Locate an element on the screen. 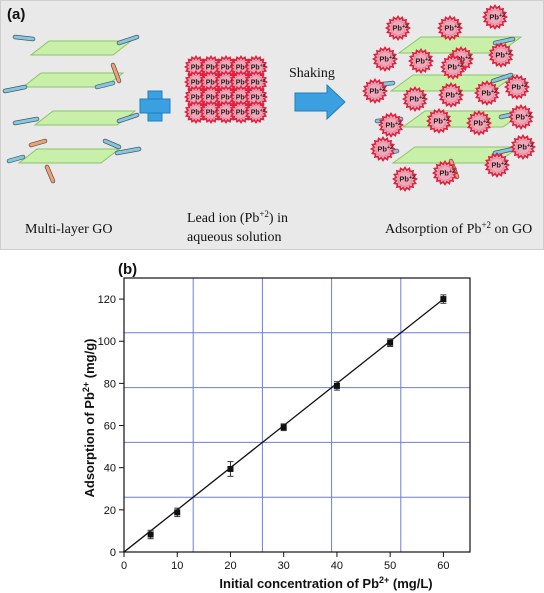 The width and height of the screenshot is (544, 593). panel-b-tag: (b) is located at coordinates (127, 269).